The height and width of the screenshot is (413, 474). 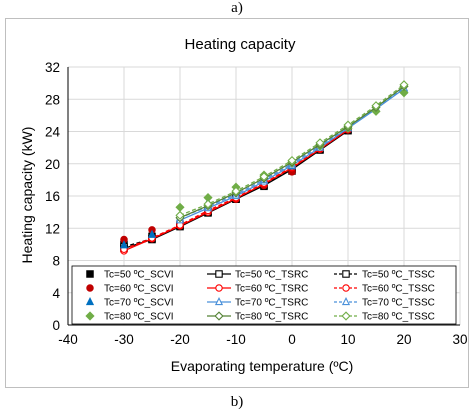 I want to click on legend-item: Tc=70 ºC_TSSC, so click(x=384, y=302).